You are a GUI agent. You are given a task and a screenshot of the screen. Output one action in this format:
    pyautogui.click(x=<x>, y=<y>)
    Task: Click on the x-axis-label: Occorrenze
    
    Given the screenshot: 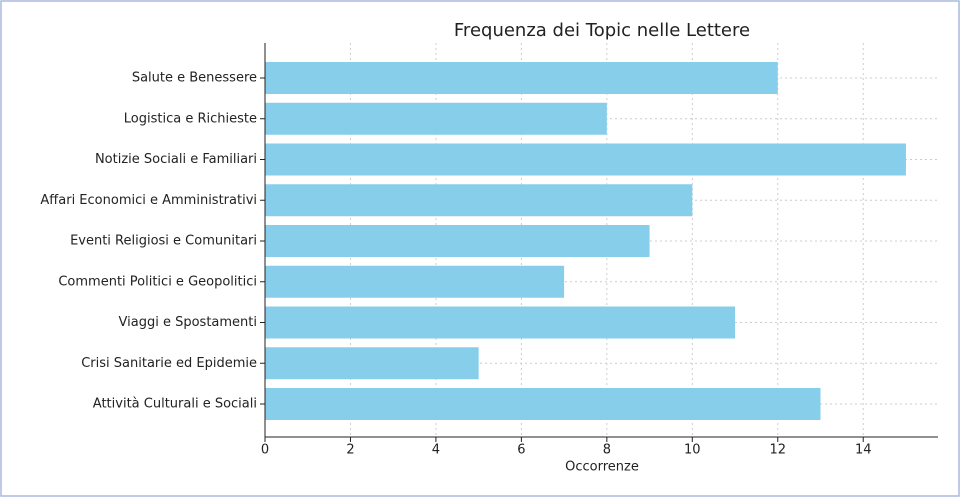 What is the action you would take?
    pyautogui.click(x=602, y=467)
    